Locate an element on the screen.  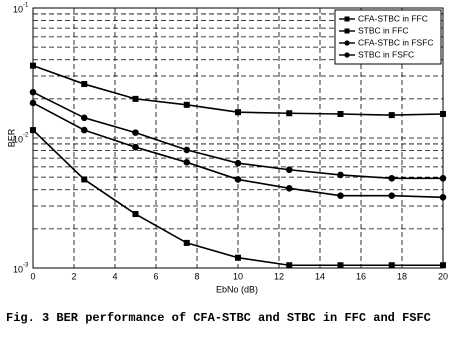
x-tick-label: 10 is located at coordinates (238, 276).